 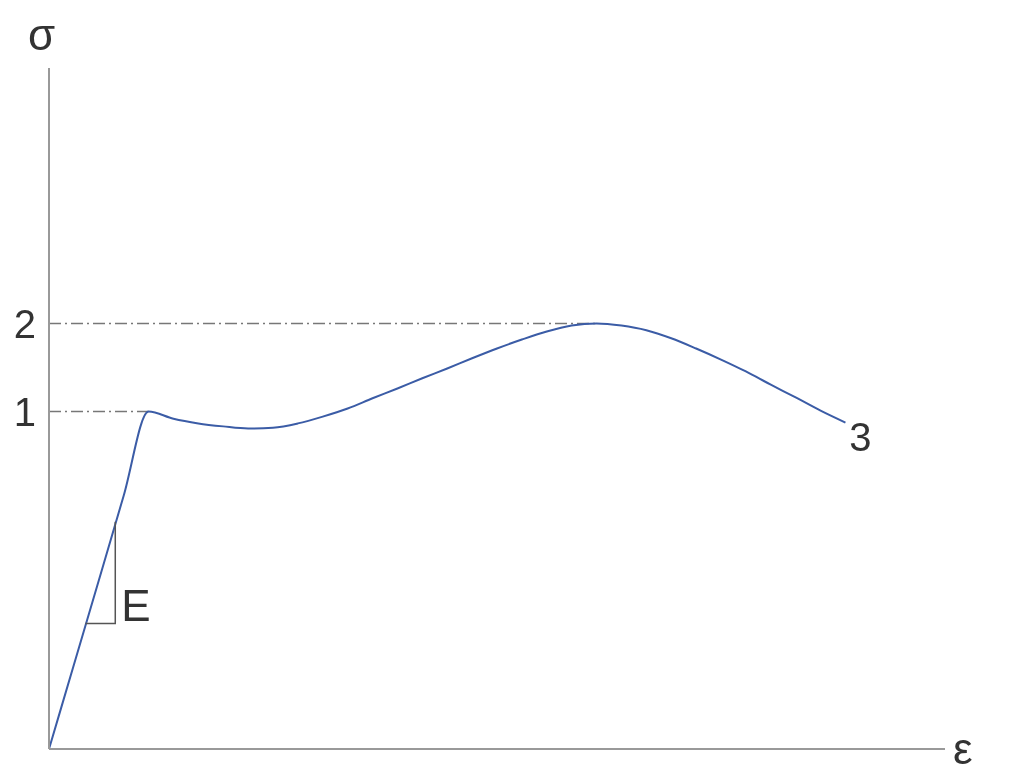 I want to click on annotation: E, so click(x=136, y=606).